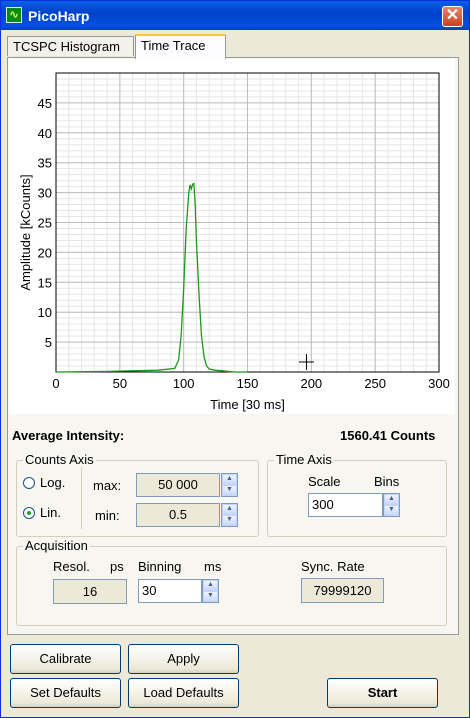 Image resolution: width=470 pixels, height=718 pixels. I want to click on average-intensity-label: Average Intensity:, so click(68, 435).